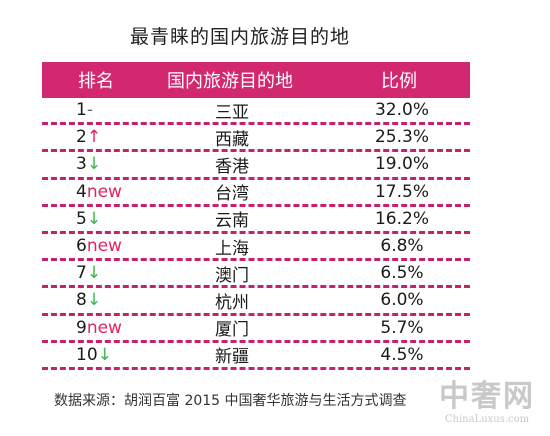 The height and width of the screenshot is (436, 550). Describe the element at coordinates (402, 273) in the screenshot. I see `ratio-cell: 6.5%` at that location.